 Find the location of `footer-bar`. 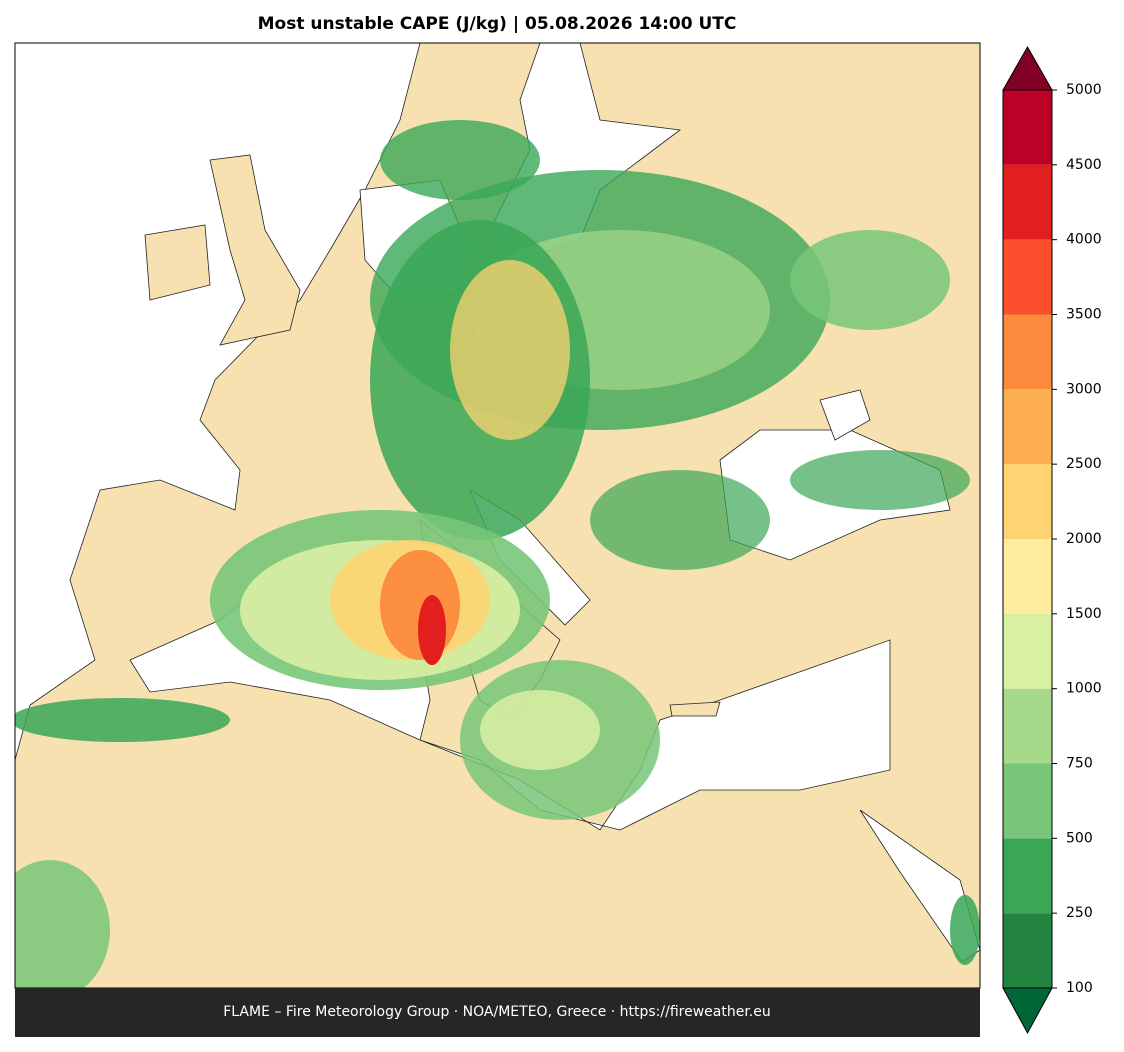

footer-bar is located at coordinates (497, 1012).